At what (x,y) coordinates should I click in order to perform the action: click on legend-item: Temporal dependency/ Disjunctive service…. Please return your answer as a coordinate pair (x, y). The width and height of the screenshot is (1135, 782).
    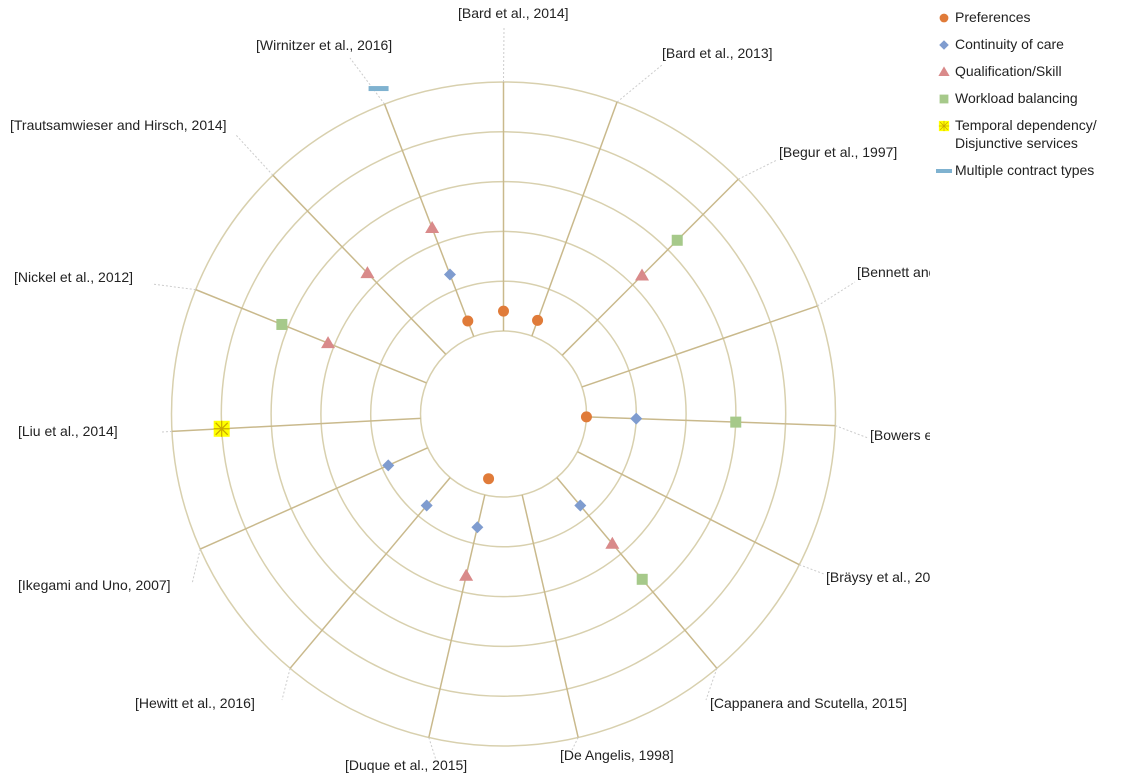
    Looking at the image, I should click on (1034, 134).